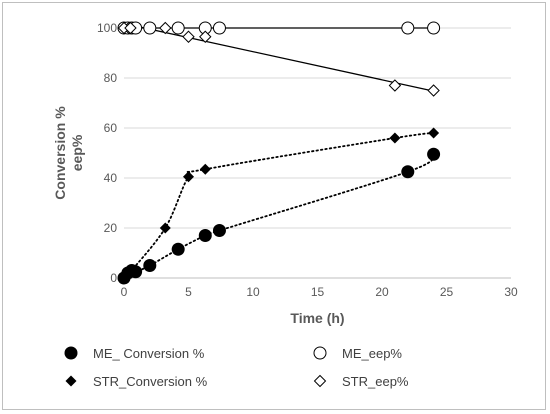  What do you see at coordinates (511, 292) in the screenshot?
I see `x-tick-label: 30` at bounding box center [511, 292].